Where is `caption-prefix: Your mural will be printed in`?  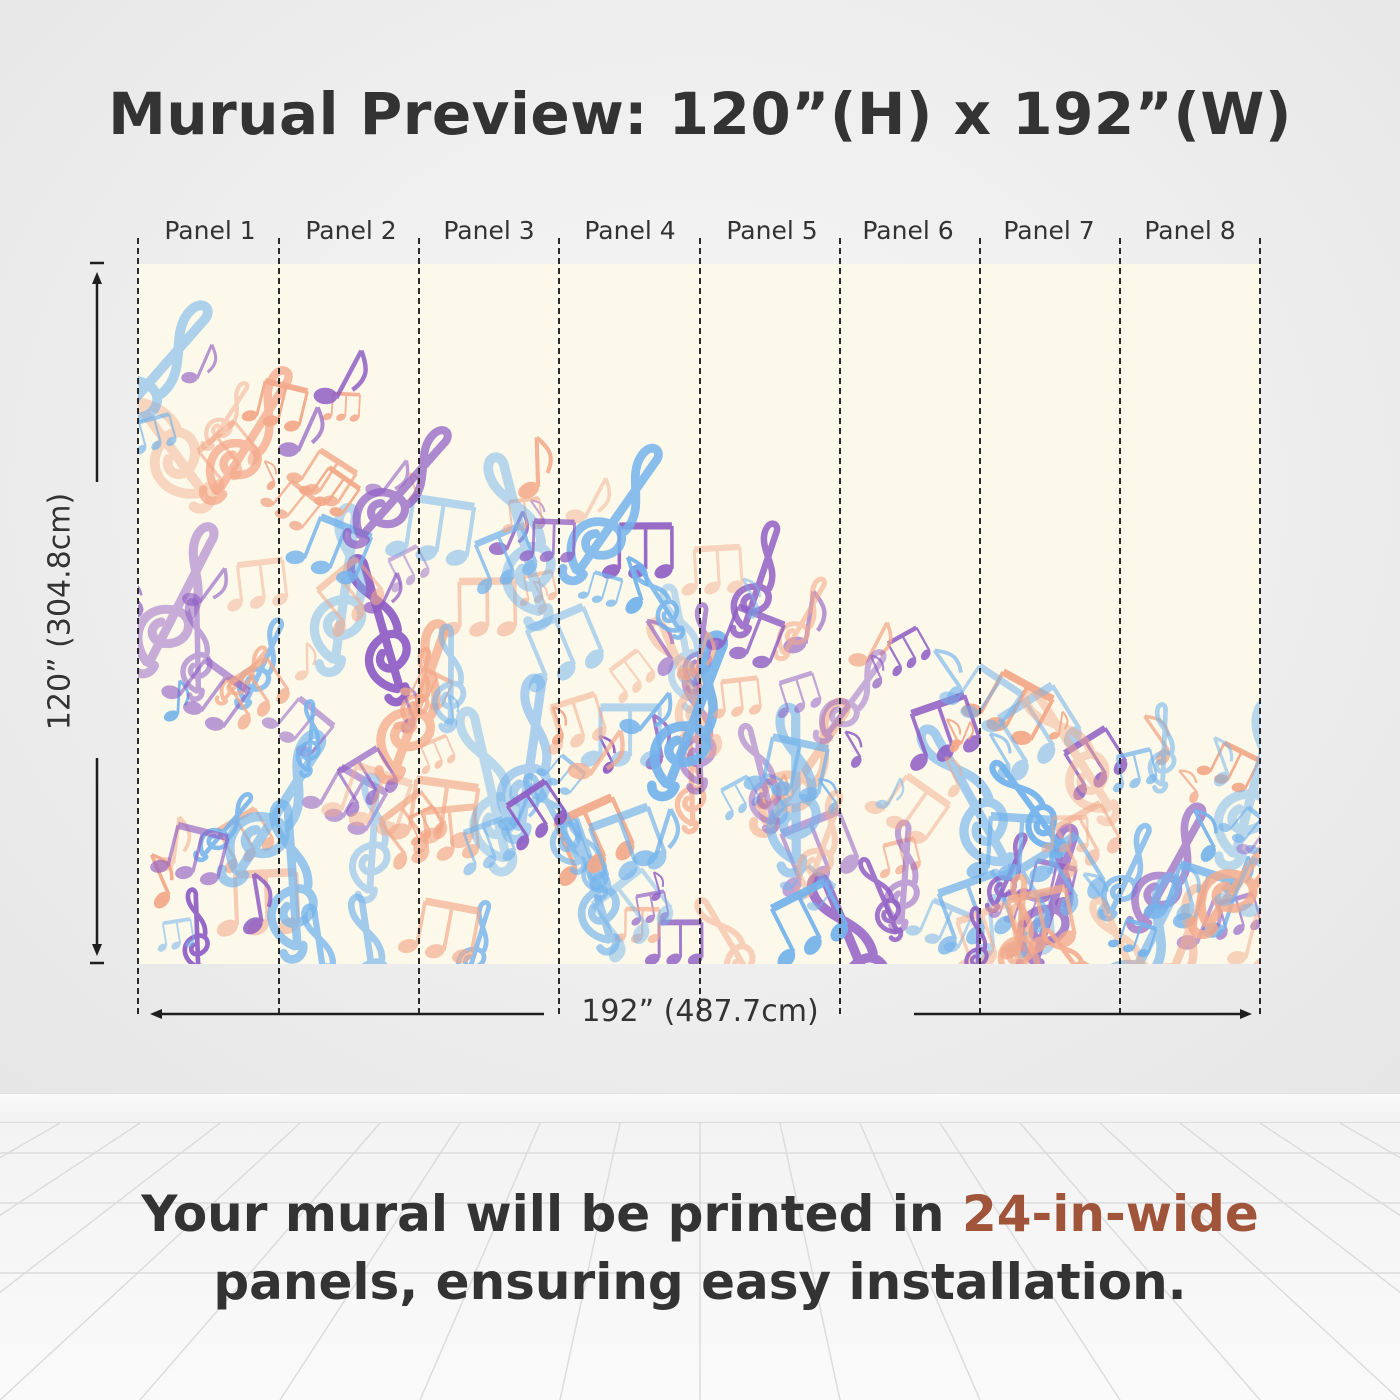 caption-prefix: Your mural will be printed in is located at coordinates (551, 1214).